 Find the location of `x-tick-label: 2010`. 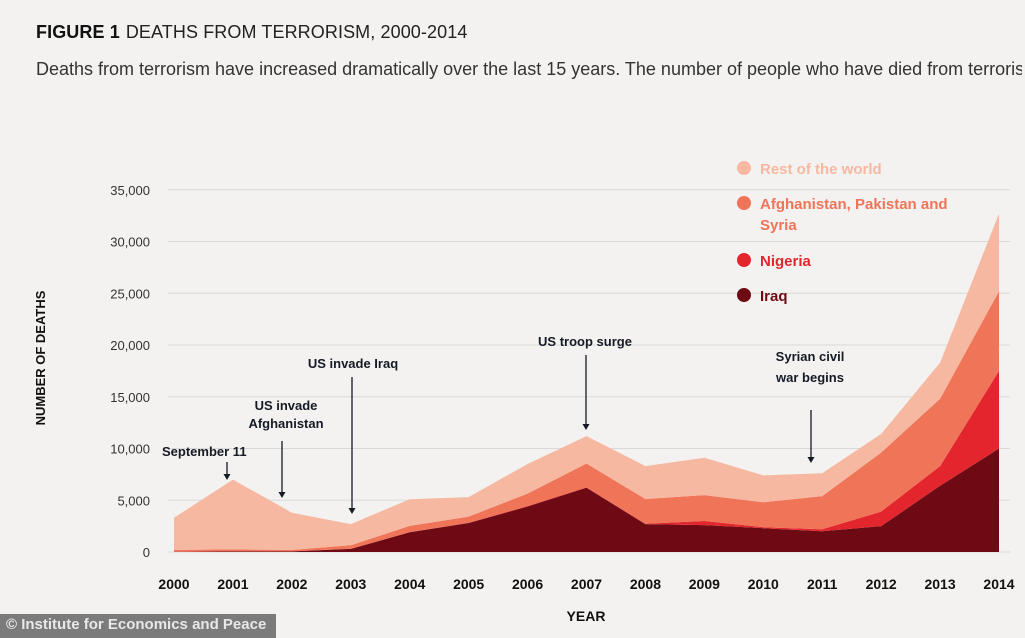

x-tick-label: 2010 is located at coordinates (763, 584).